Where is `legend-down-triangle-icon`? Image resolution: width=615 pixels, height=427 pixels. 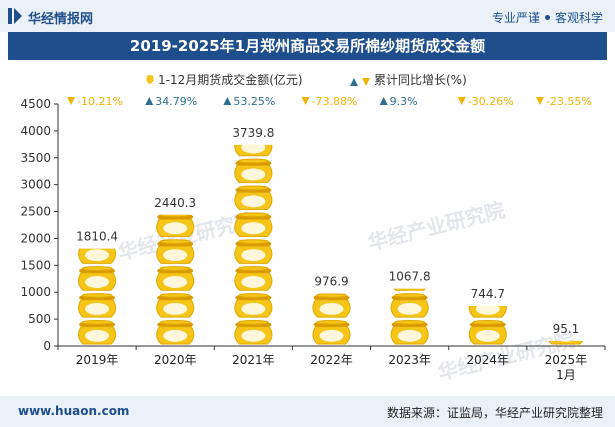 legend-down-triangle-icon is located at coordinates (366, 82).